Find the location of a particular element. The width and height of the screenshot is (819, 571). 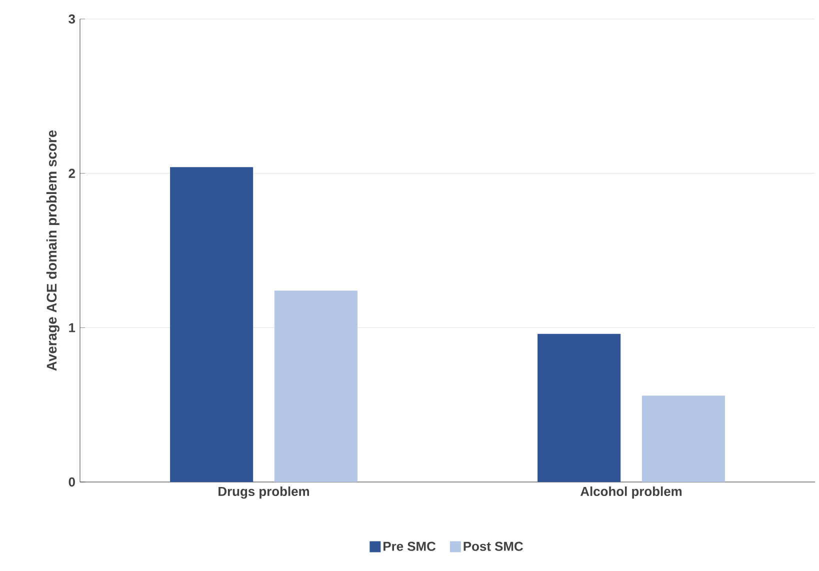

legend-label: Pre SMC is located at coordinates (410, 546).